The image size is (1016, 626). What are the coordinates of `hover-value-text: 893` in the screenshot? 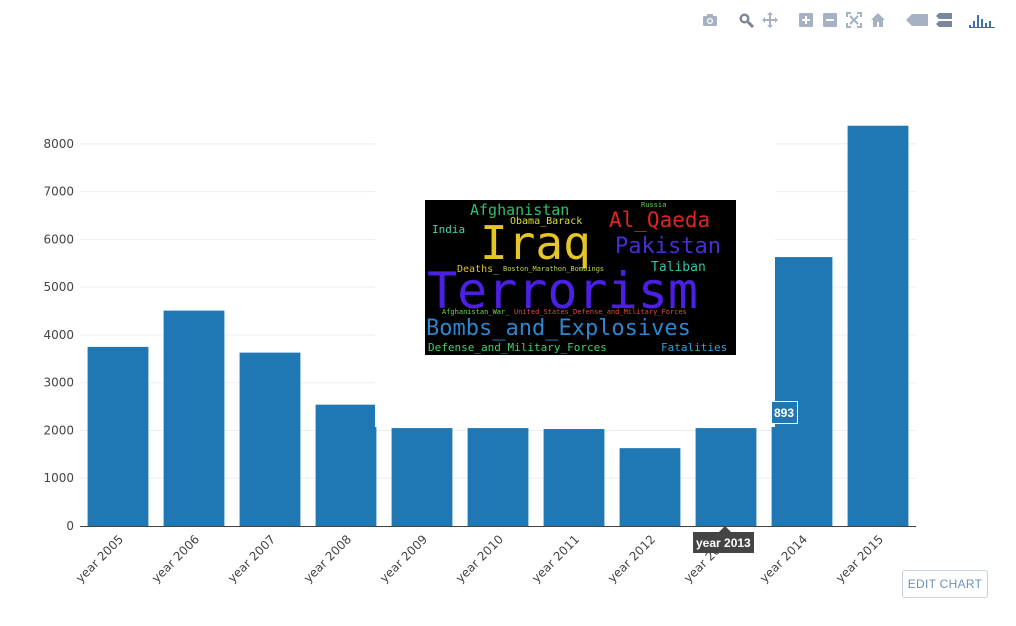 It's located at (784, 412).